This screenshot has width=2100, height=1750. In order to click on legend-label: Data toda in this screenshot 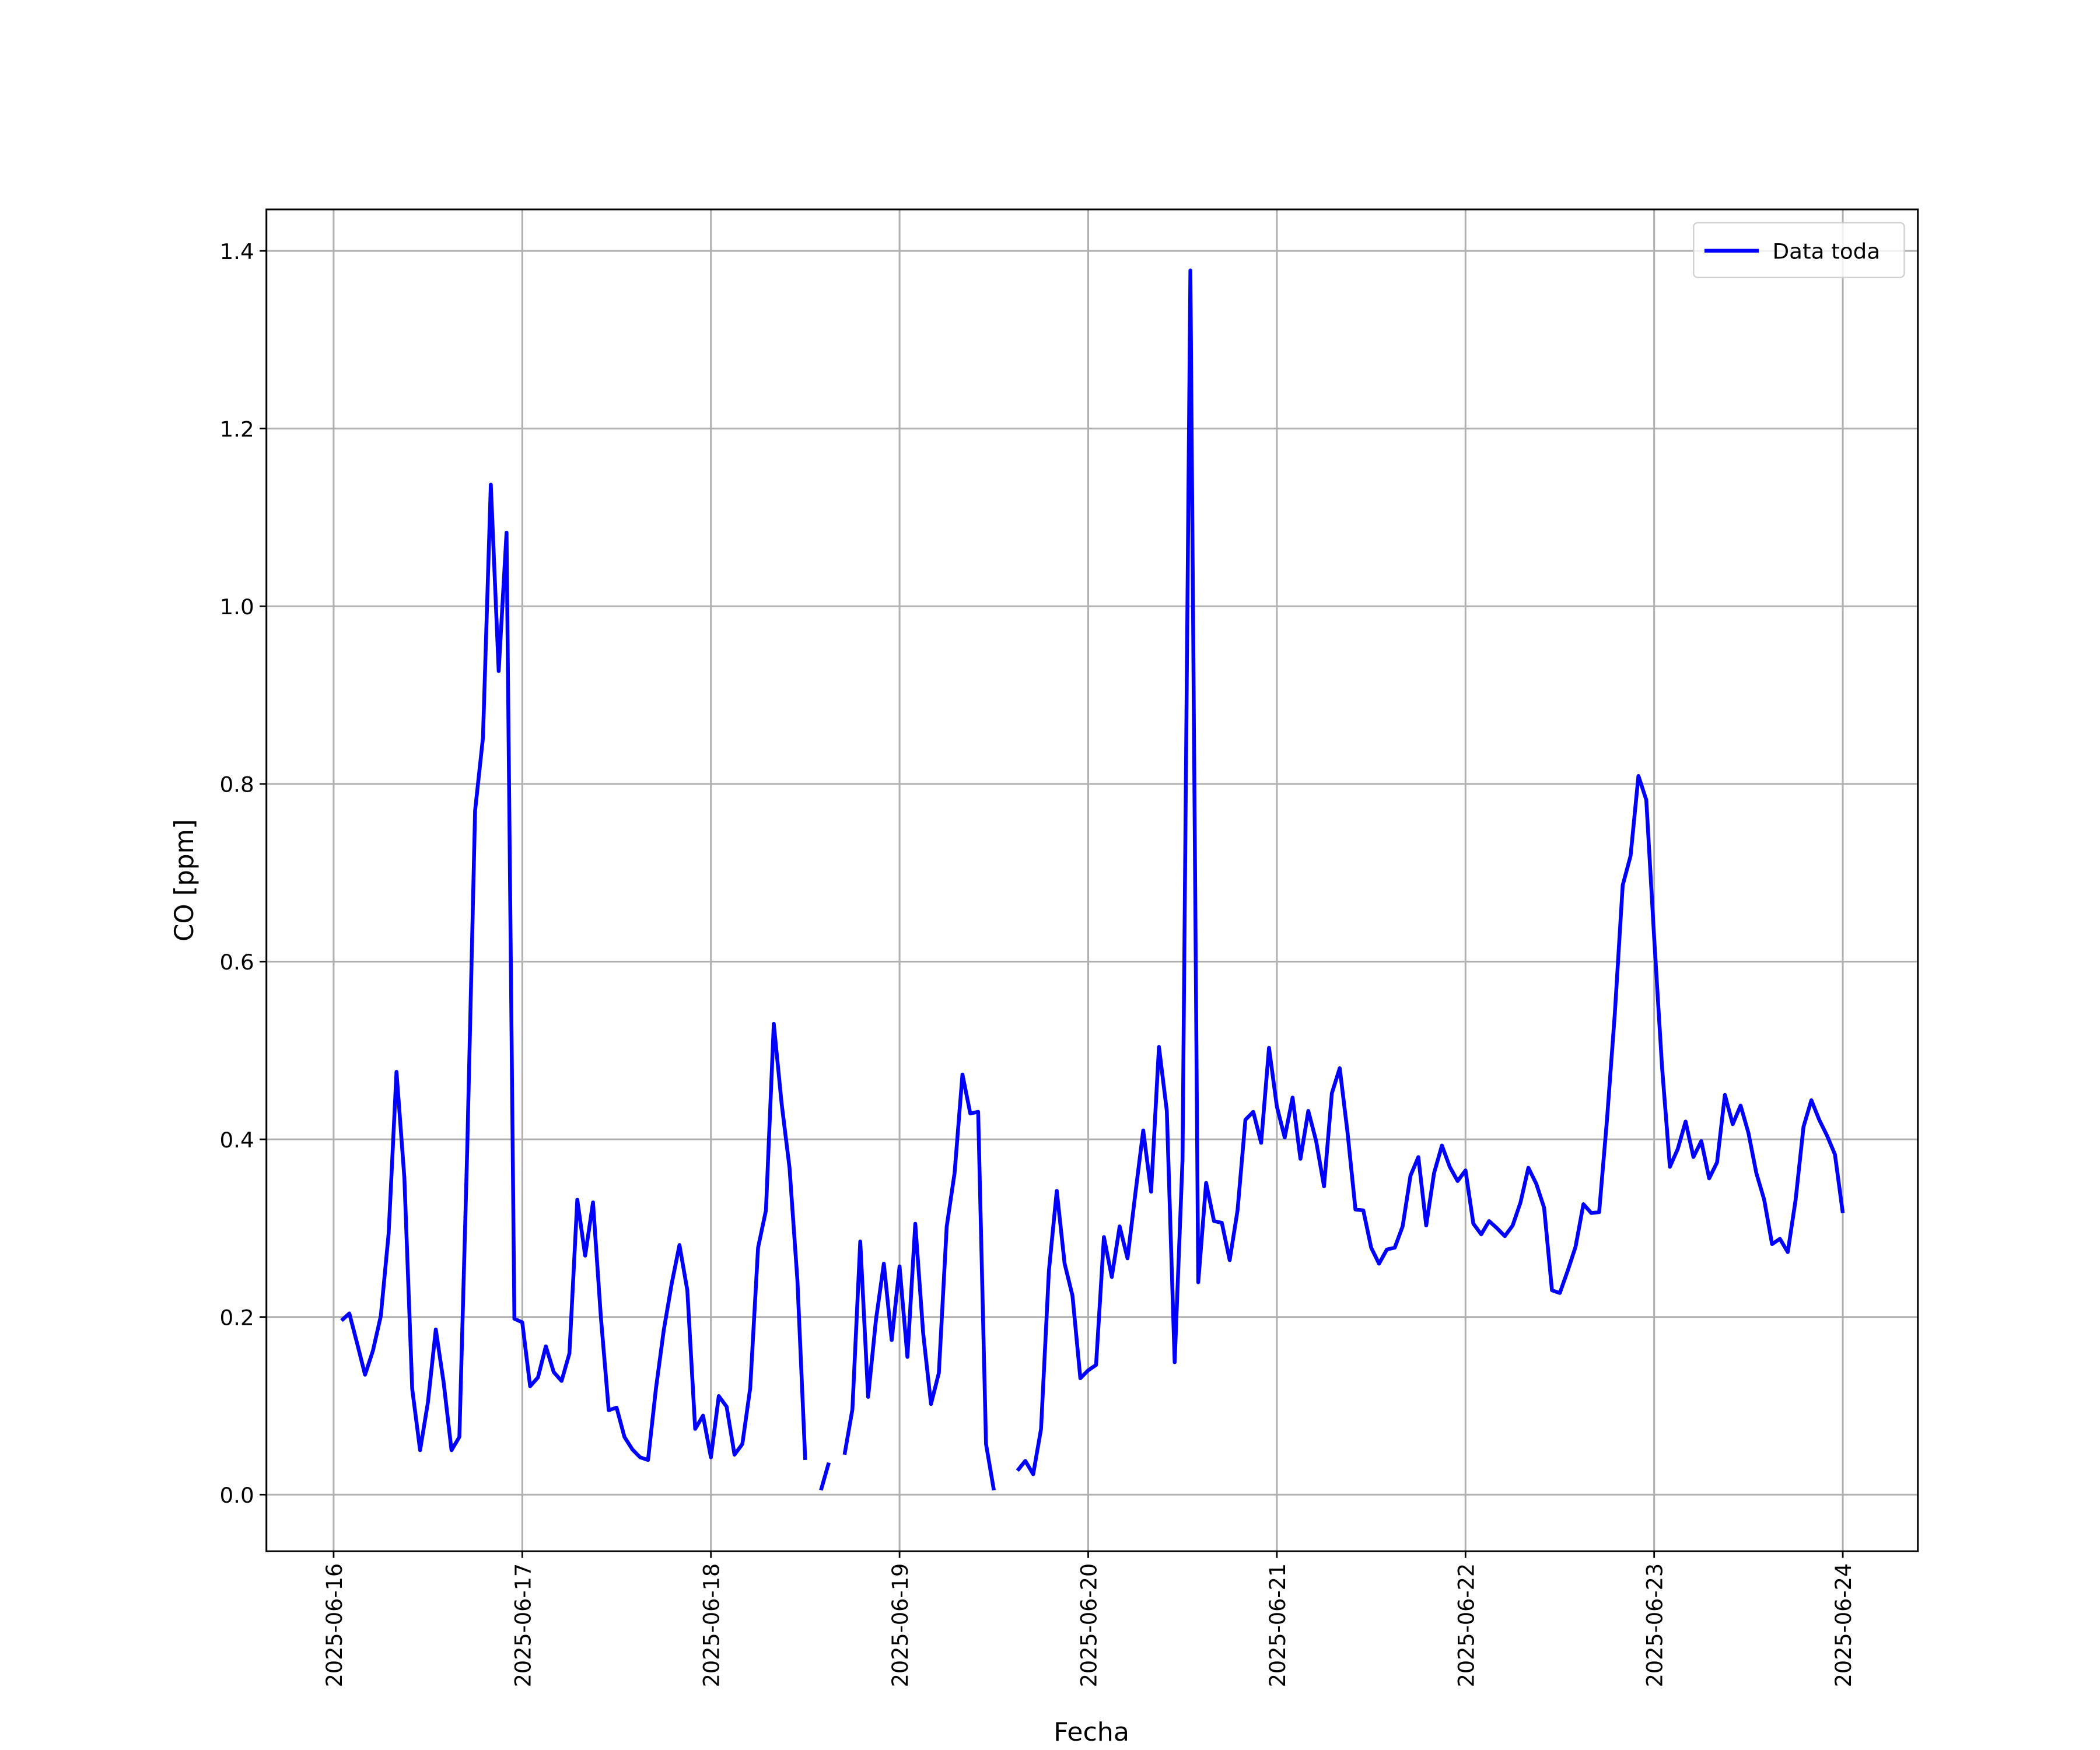, I will do `click(1826, 251)`.